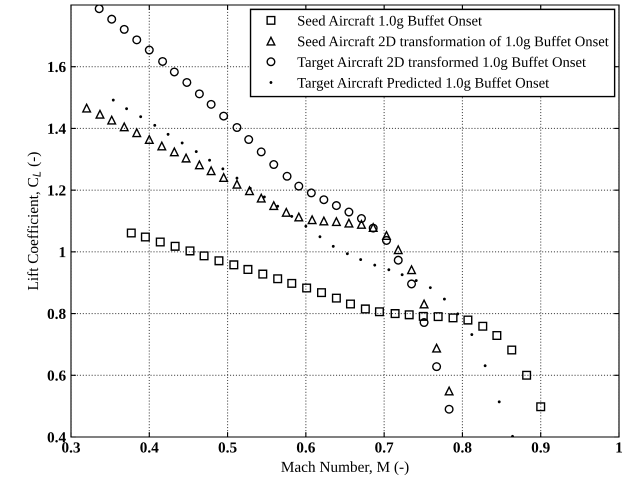 Image resolution: width=643 pixels, height=488 pixels. What do you see at coordinates (619, 447) in the screenshot?
I see `x-tick-label: 1` at bounding box center [619, 447].